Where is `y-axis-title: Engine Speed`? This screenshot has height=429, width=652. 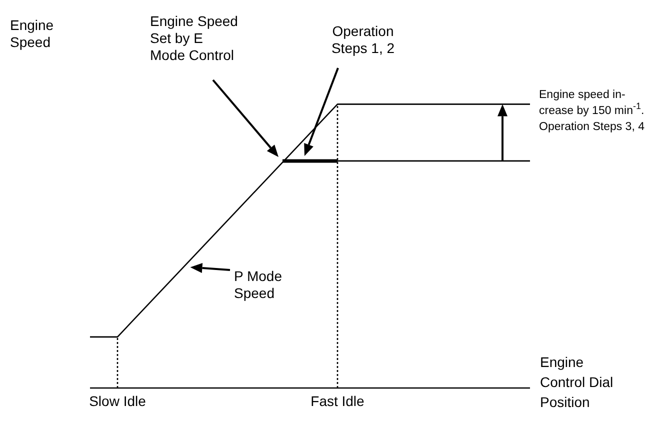
y-axis-title: Engine Speed is located at coordinates (32, 33).